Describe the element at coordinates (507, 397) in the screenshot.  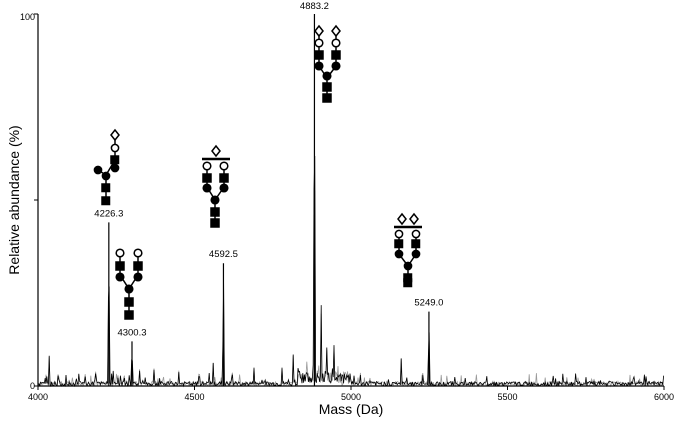
I see `x-tick-label: 5500` at that location.